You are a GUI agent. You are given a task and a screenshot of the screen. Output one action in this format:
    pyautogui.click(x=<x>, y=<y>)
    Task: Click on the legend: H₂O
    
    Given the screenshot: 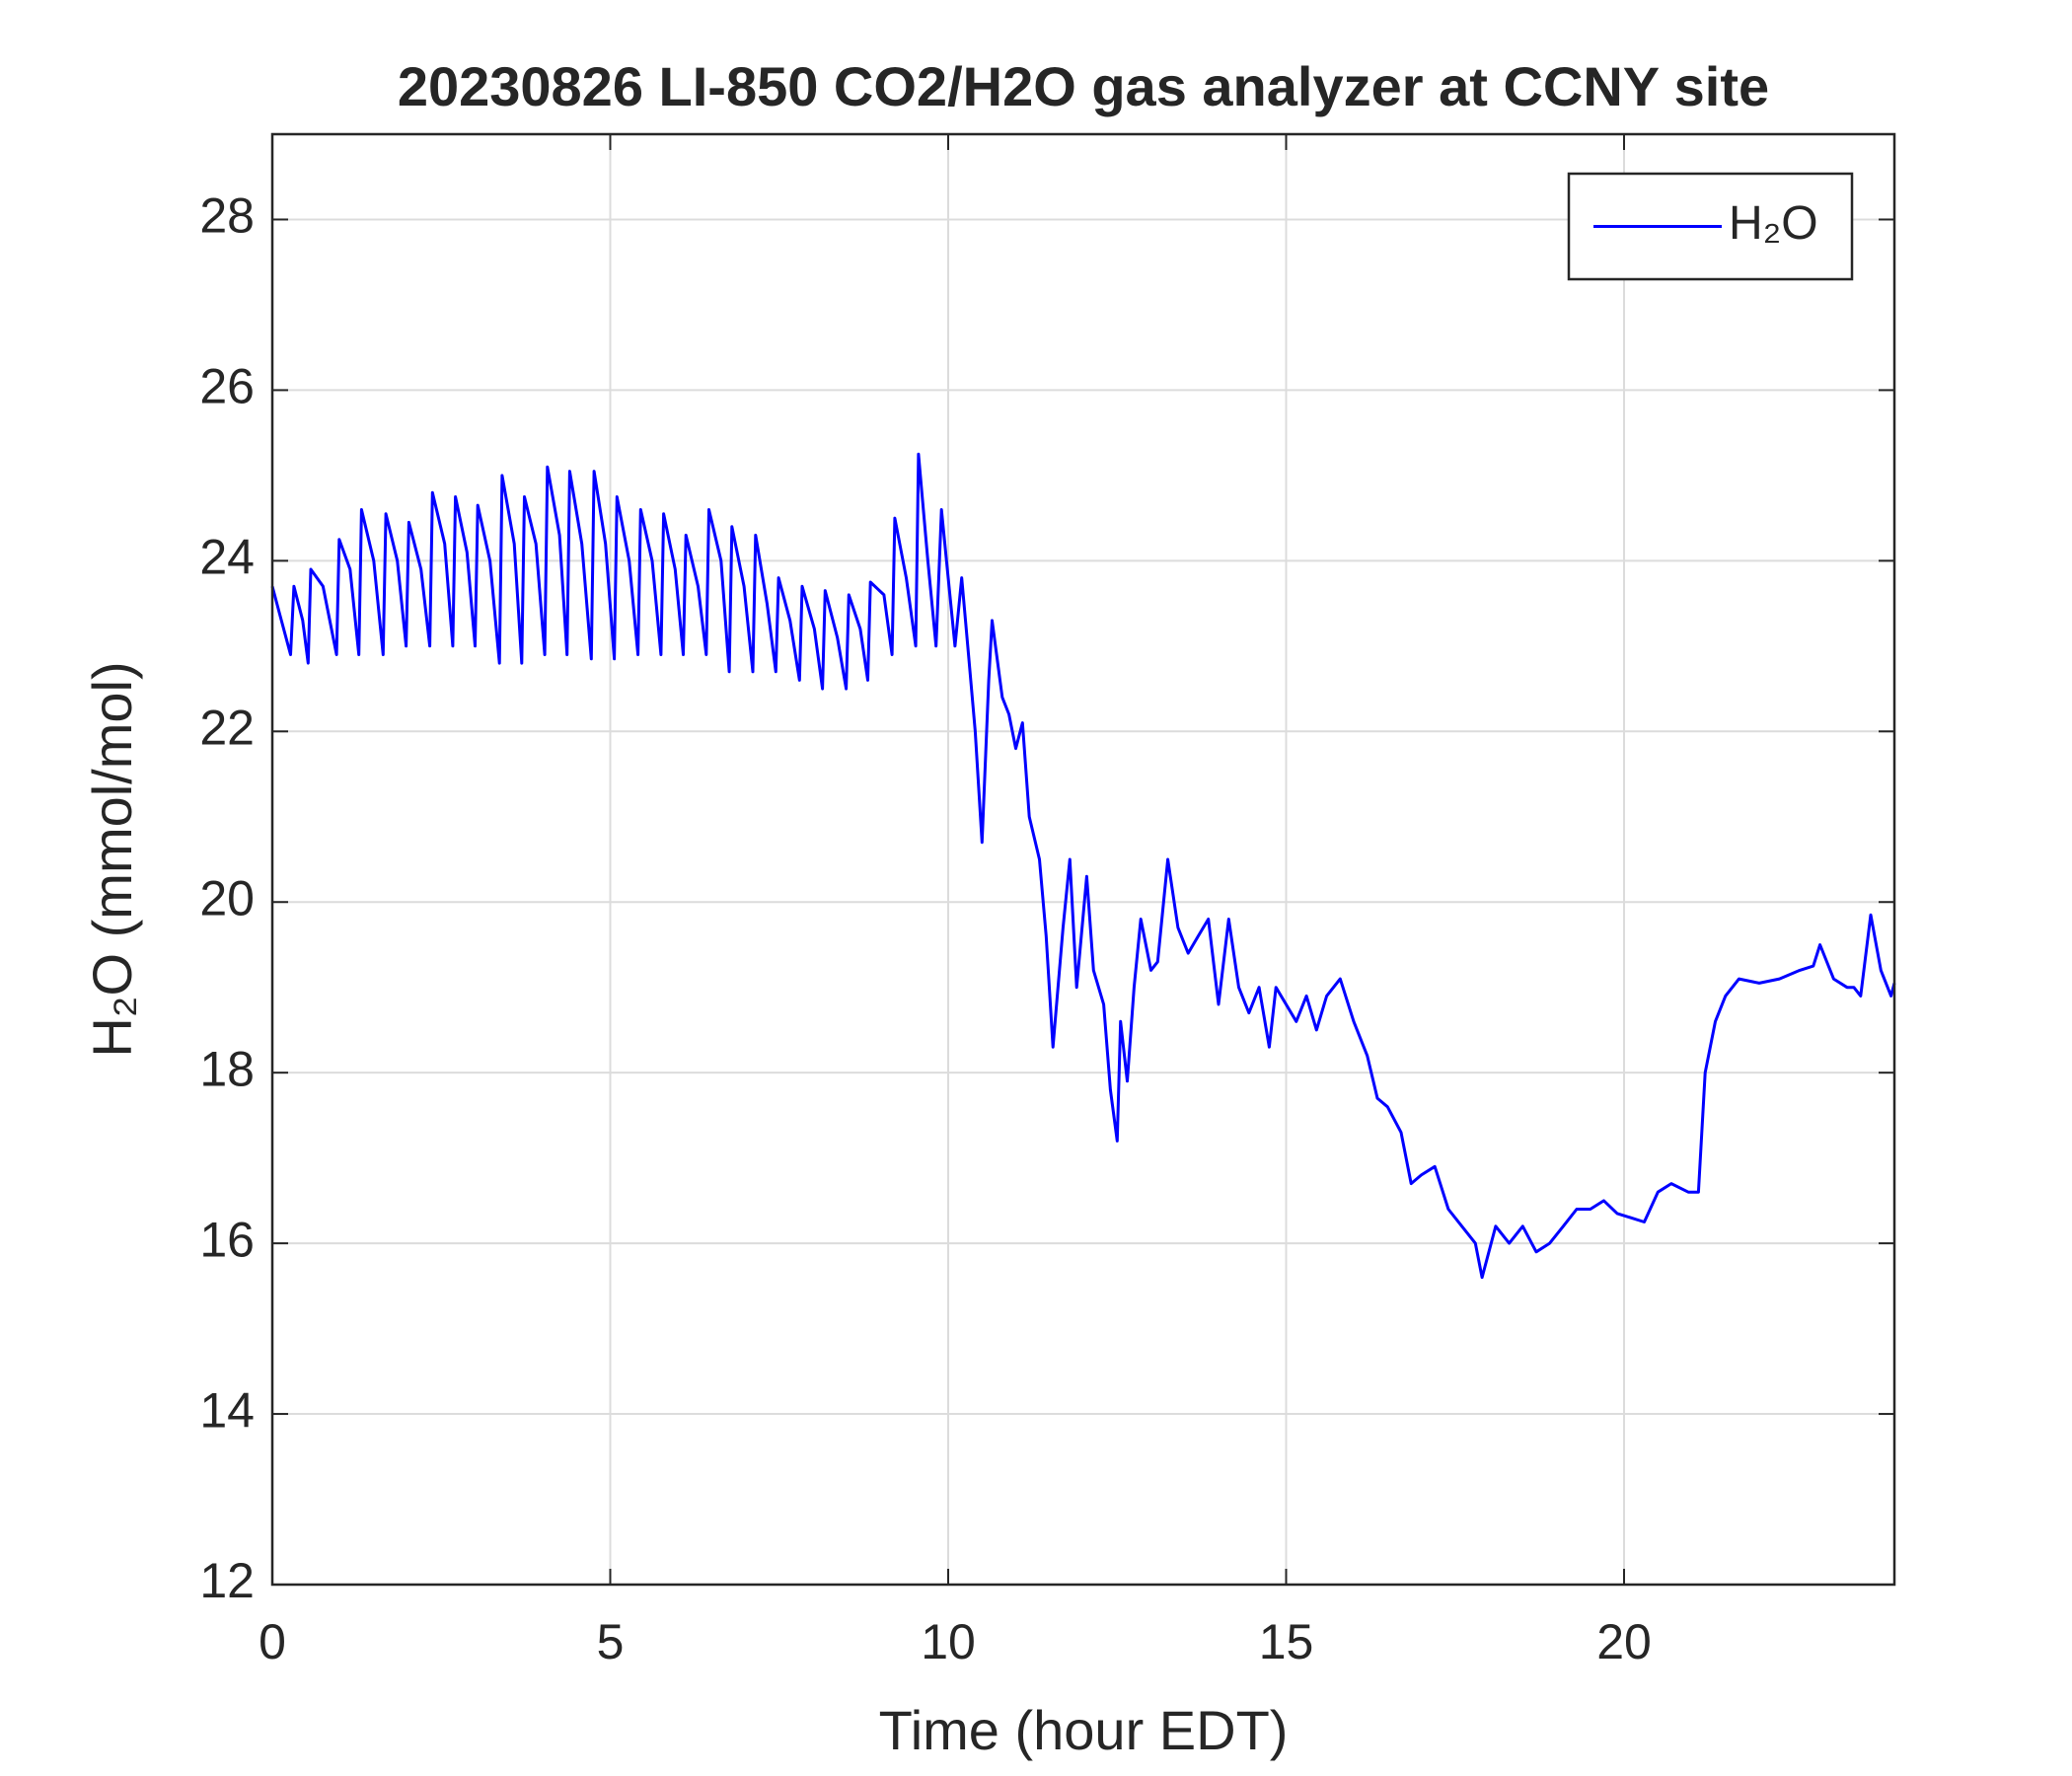 What is the action you would take?
    pyautogui.click(x=1711, y=227)
    